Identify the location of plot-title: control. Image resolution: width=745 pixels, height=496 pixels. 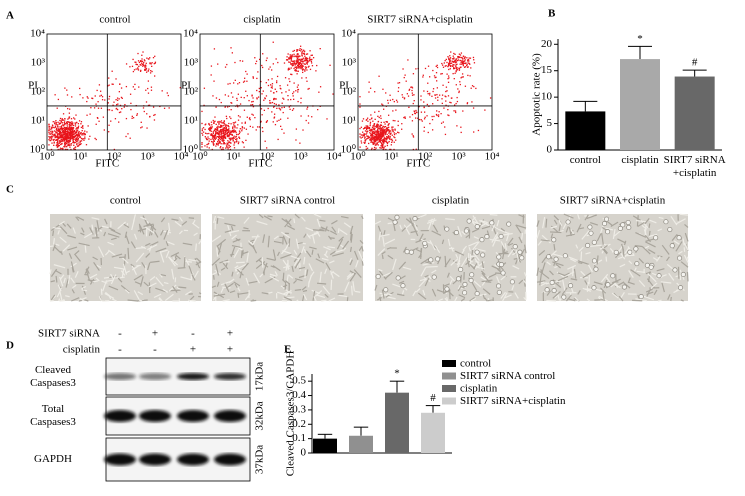
(114, 20).